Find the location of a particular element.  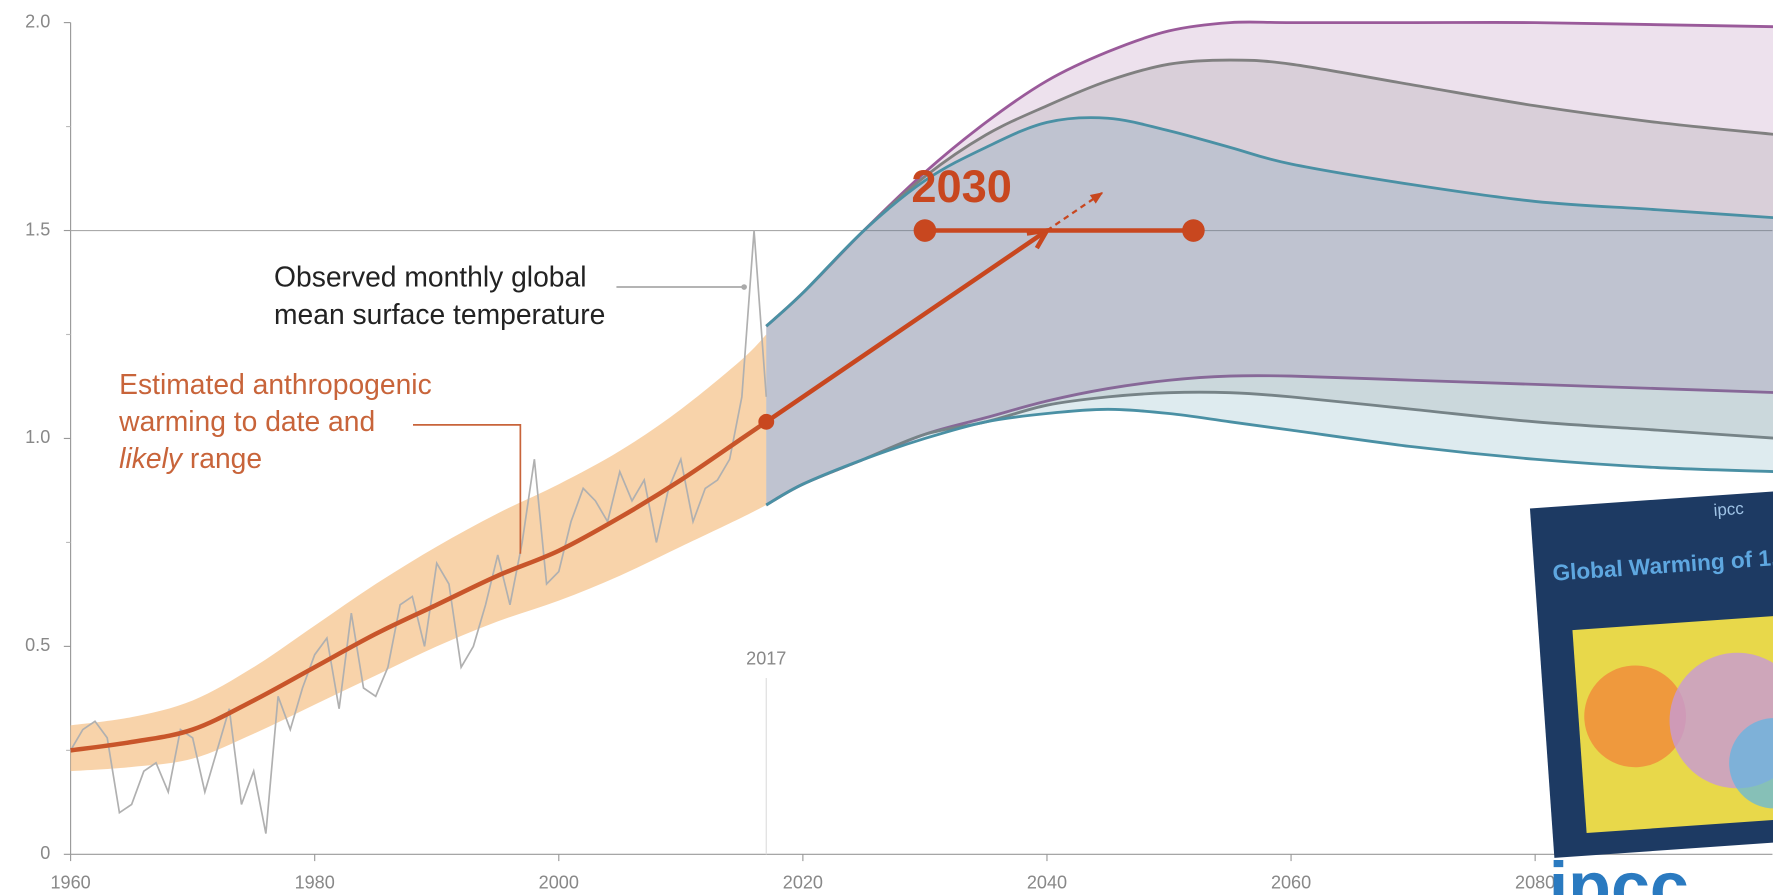

report-cover: ipcc Global Warming of 1.5° is located at coordinates (1651, 673).